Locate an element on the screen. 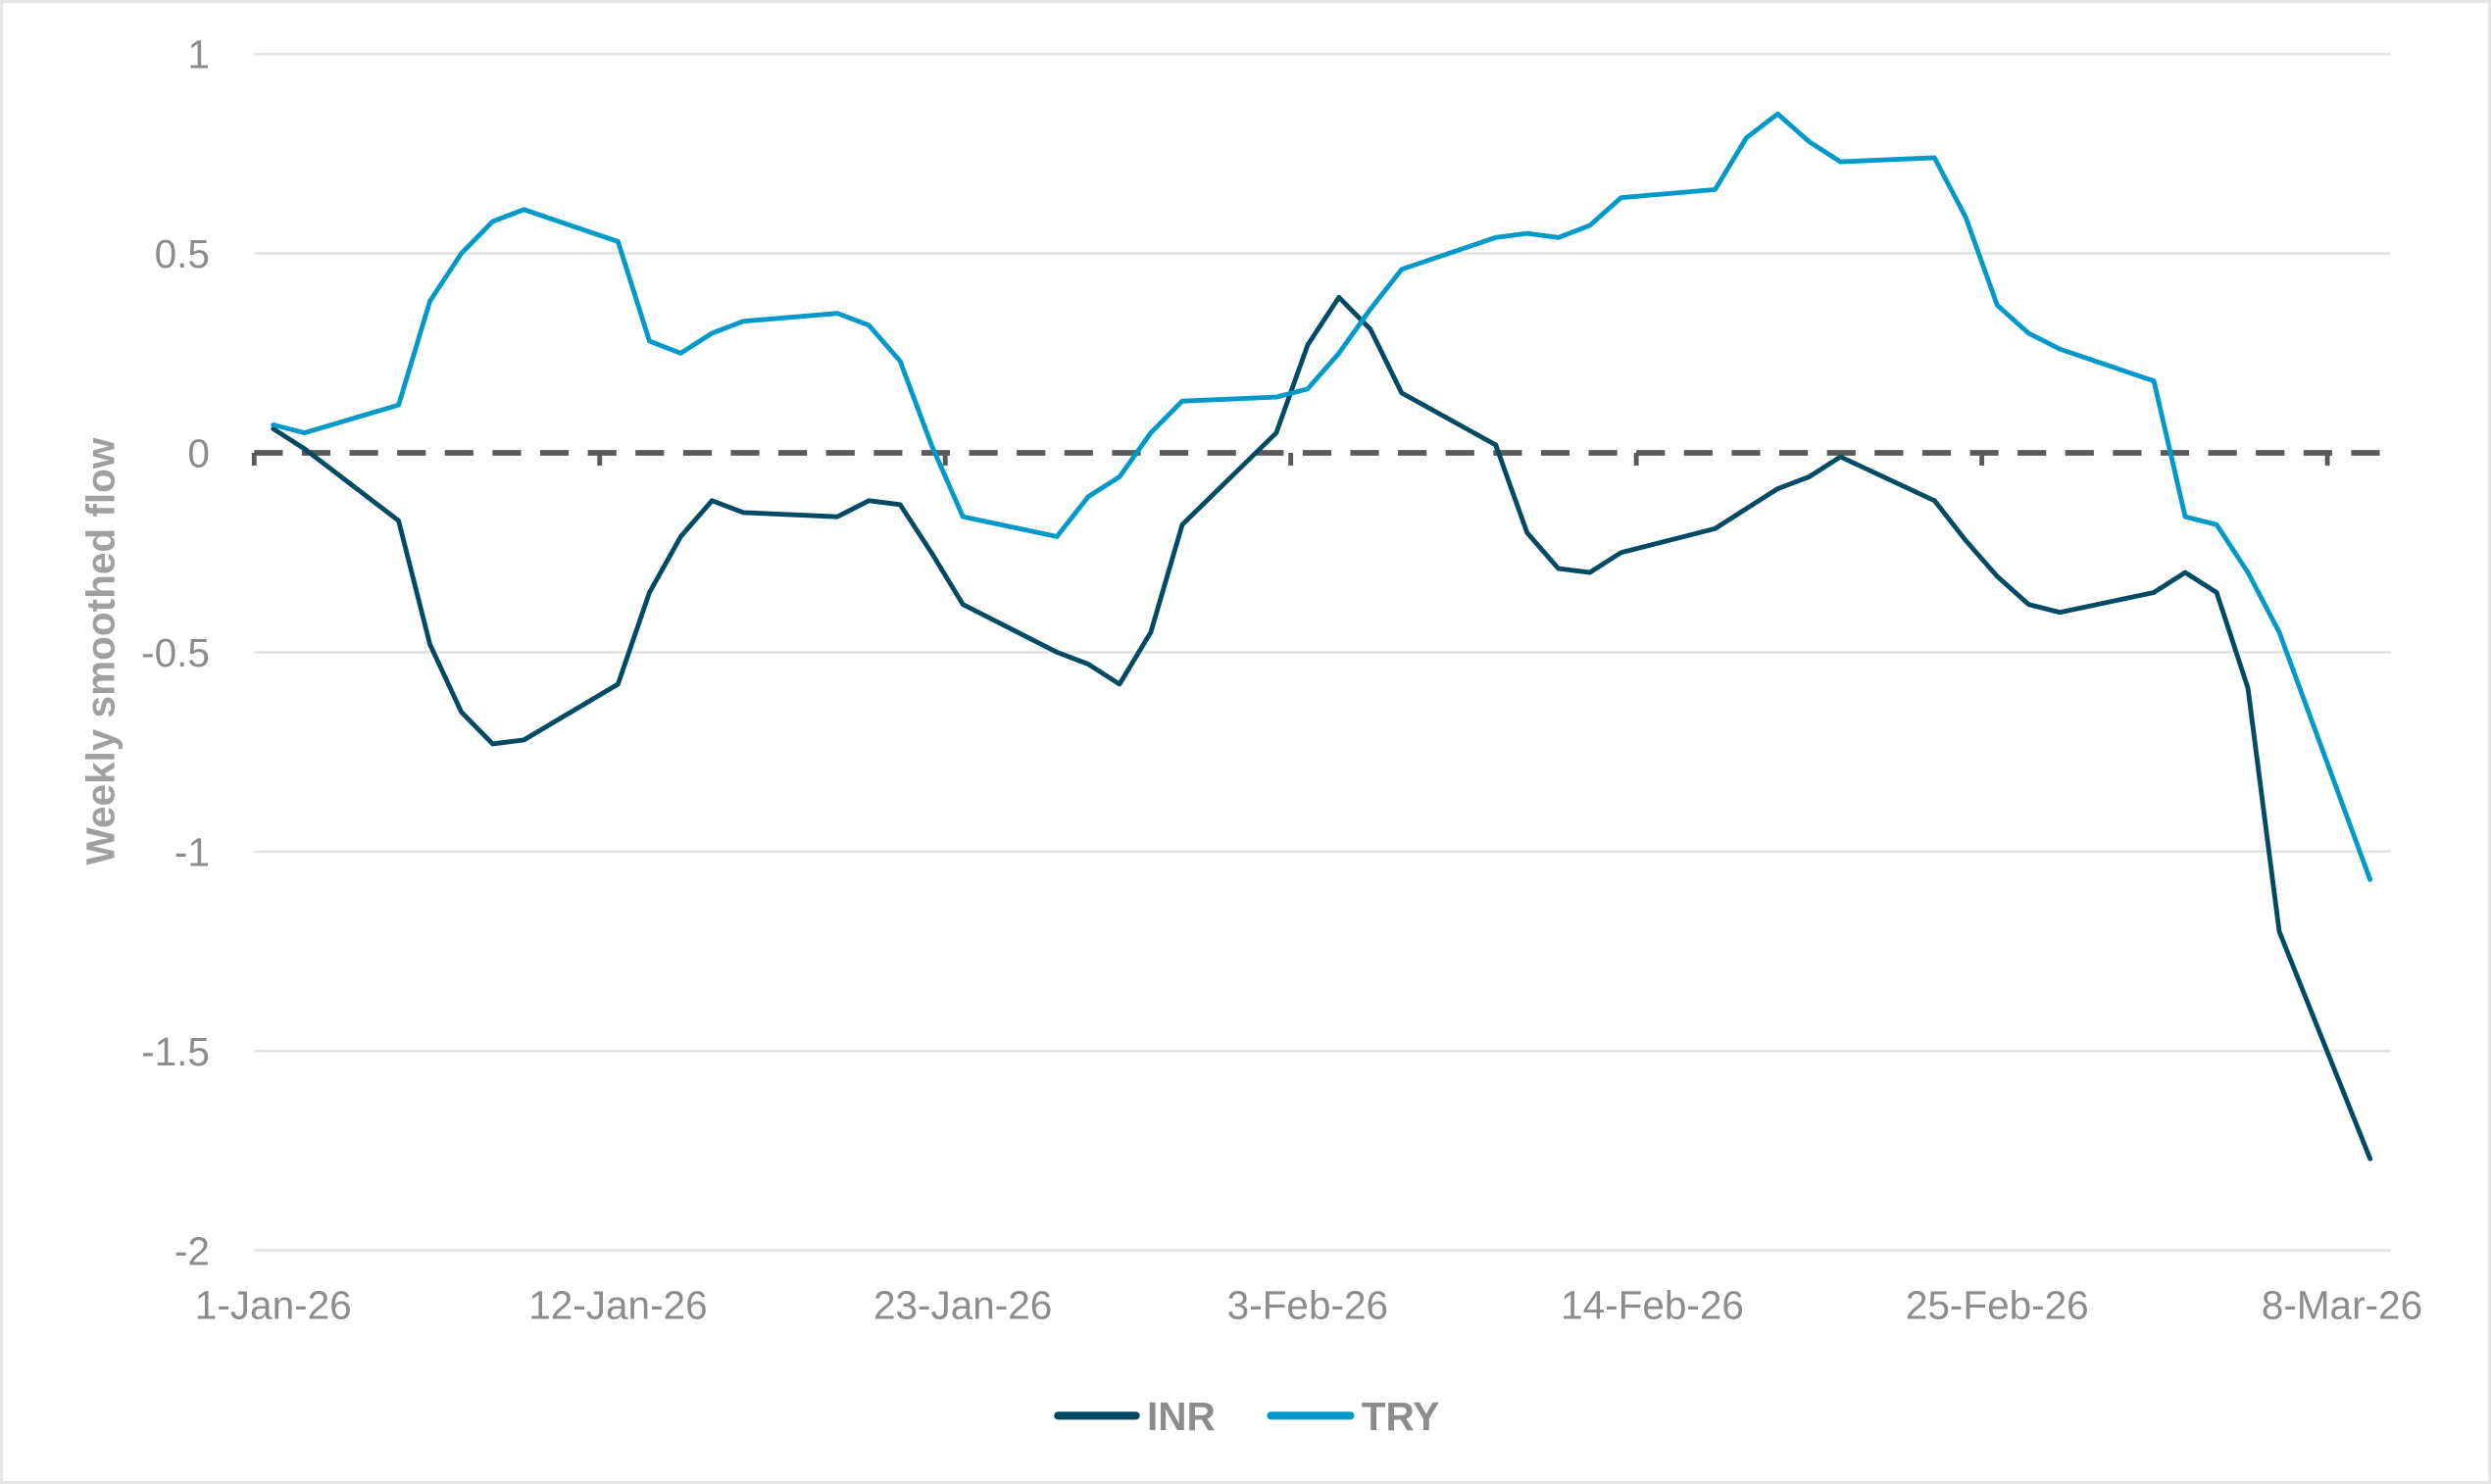 The width and height of the screenshot is (2491, 1484). y-axis-ticks: 1 0.5 0 -0.5 -1 -1.5 -2 is located at coordinates (175, 653).